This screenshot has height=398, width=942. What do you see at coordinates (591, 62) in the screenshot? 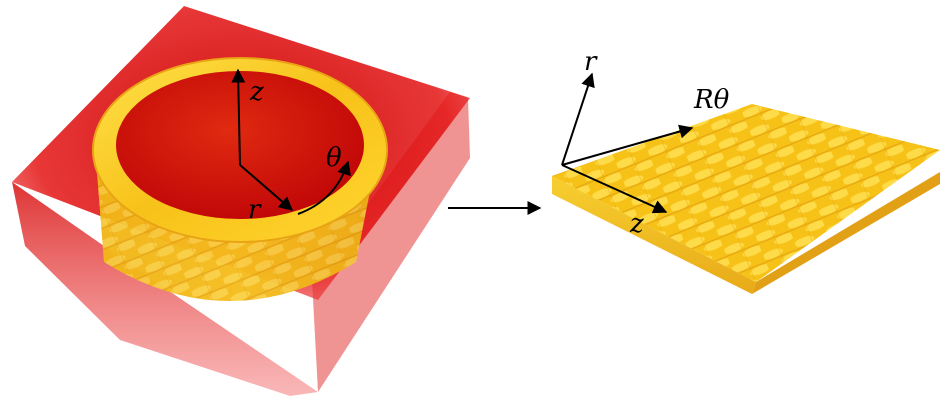
I see `r-axis-label-right: r` at bounding box center [591, 62].